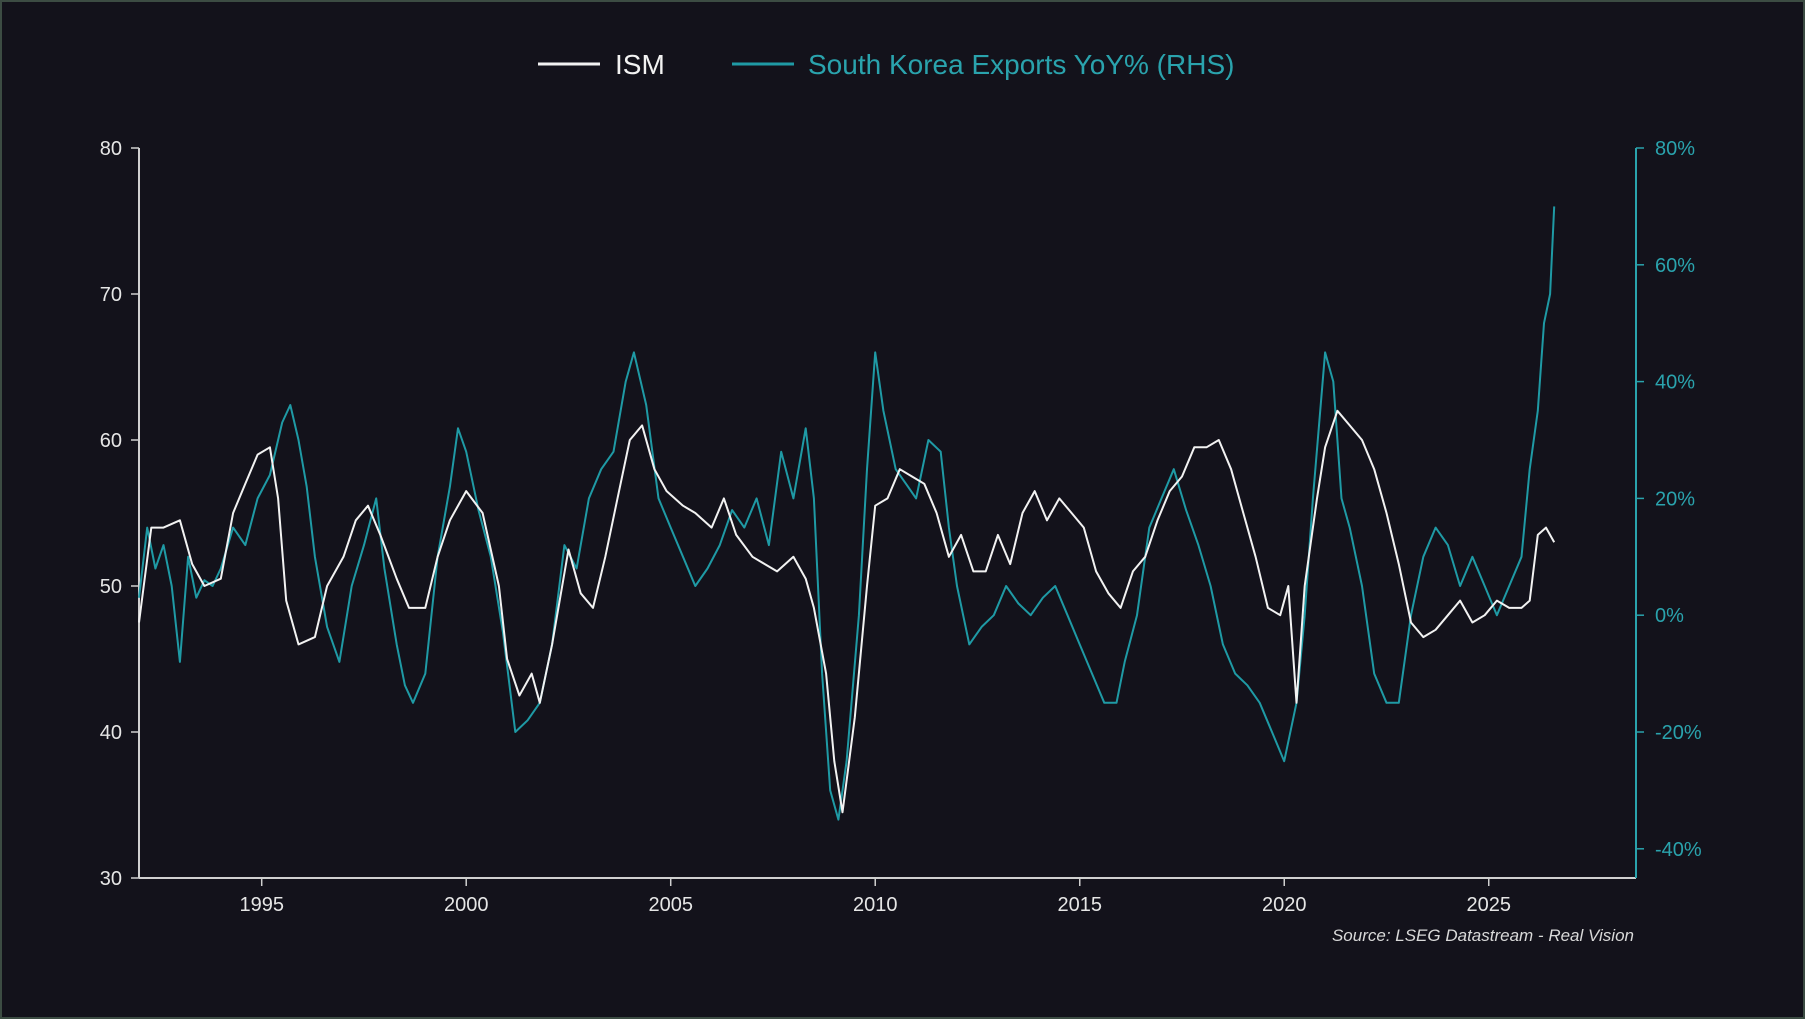 This screenshot has height=1019, width=1805. I want to click on x-tick-label: 2015, so click(1079, 905).